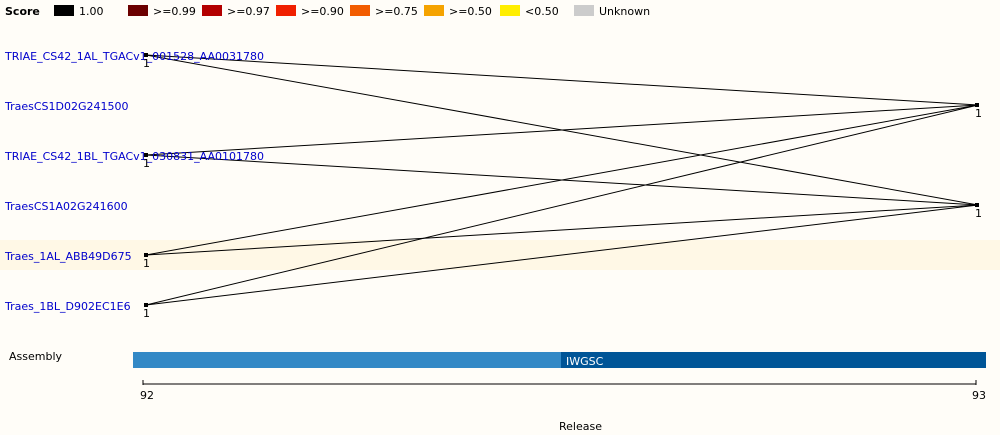 This screenshot has height=435, width=1000. Describe the element at coordinates (22, 11) in the screenshot. I see `legend-title: Score` at that location.